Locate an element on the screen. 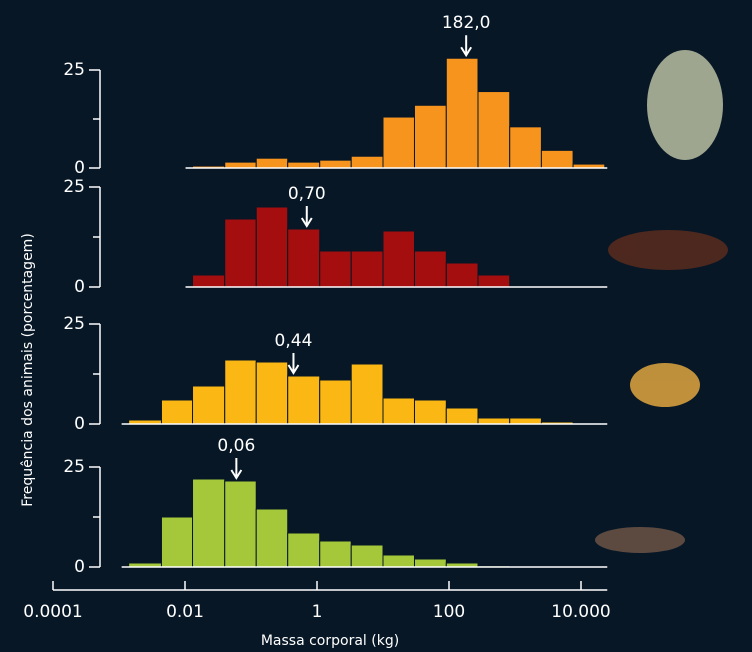 This screenshot has height=652, width=752. median-label: 0,44 is located at coordinates (294, 341).